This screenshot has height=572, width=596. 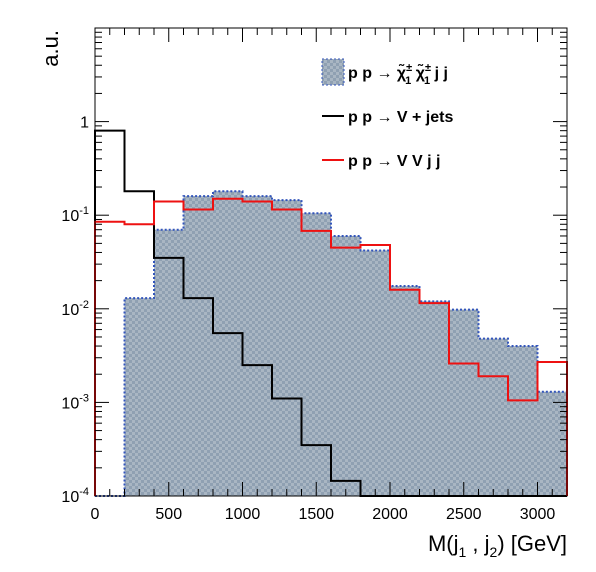 What do you see at coordinates (394, 161) in the screenshot?
I see `legend-label-2: p p → V V j j` at bounding box center [394, 161].